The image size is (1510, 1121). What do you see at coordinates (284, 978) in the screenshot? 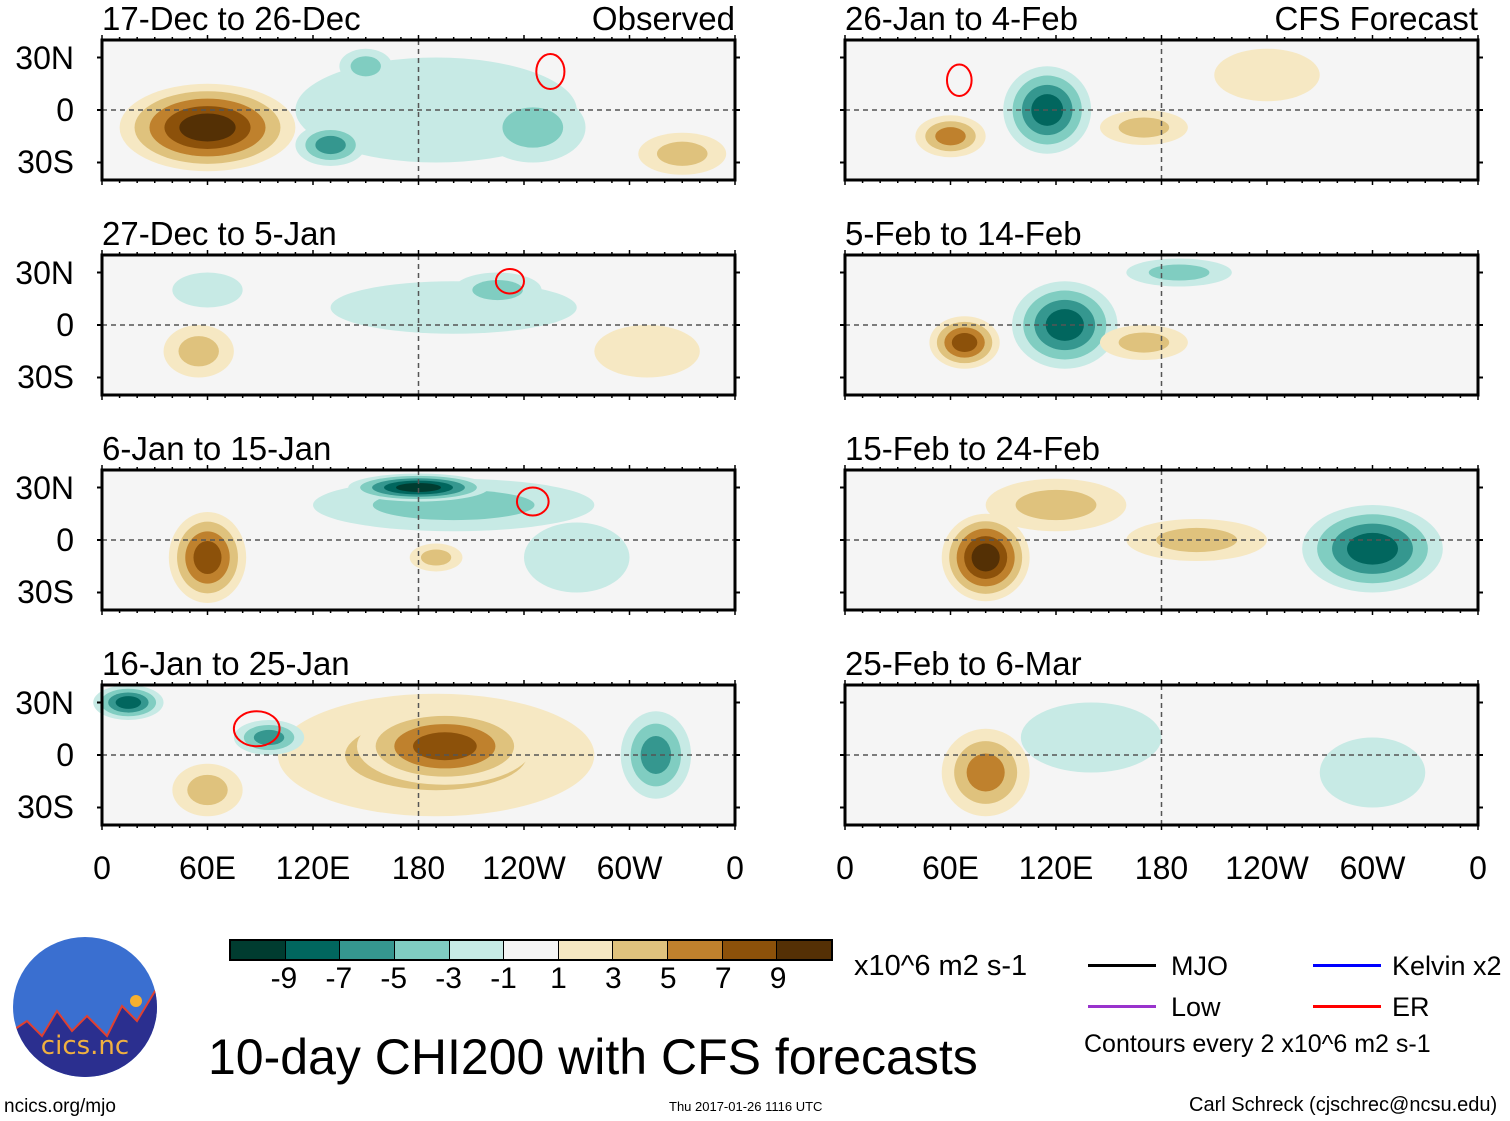
I see `colorbar-tick-label: -9` at bounding box center [284, 978].